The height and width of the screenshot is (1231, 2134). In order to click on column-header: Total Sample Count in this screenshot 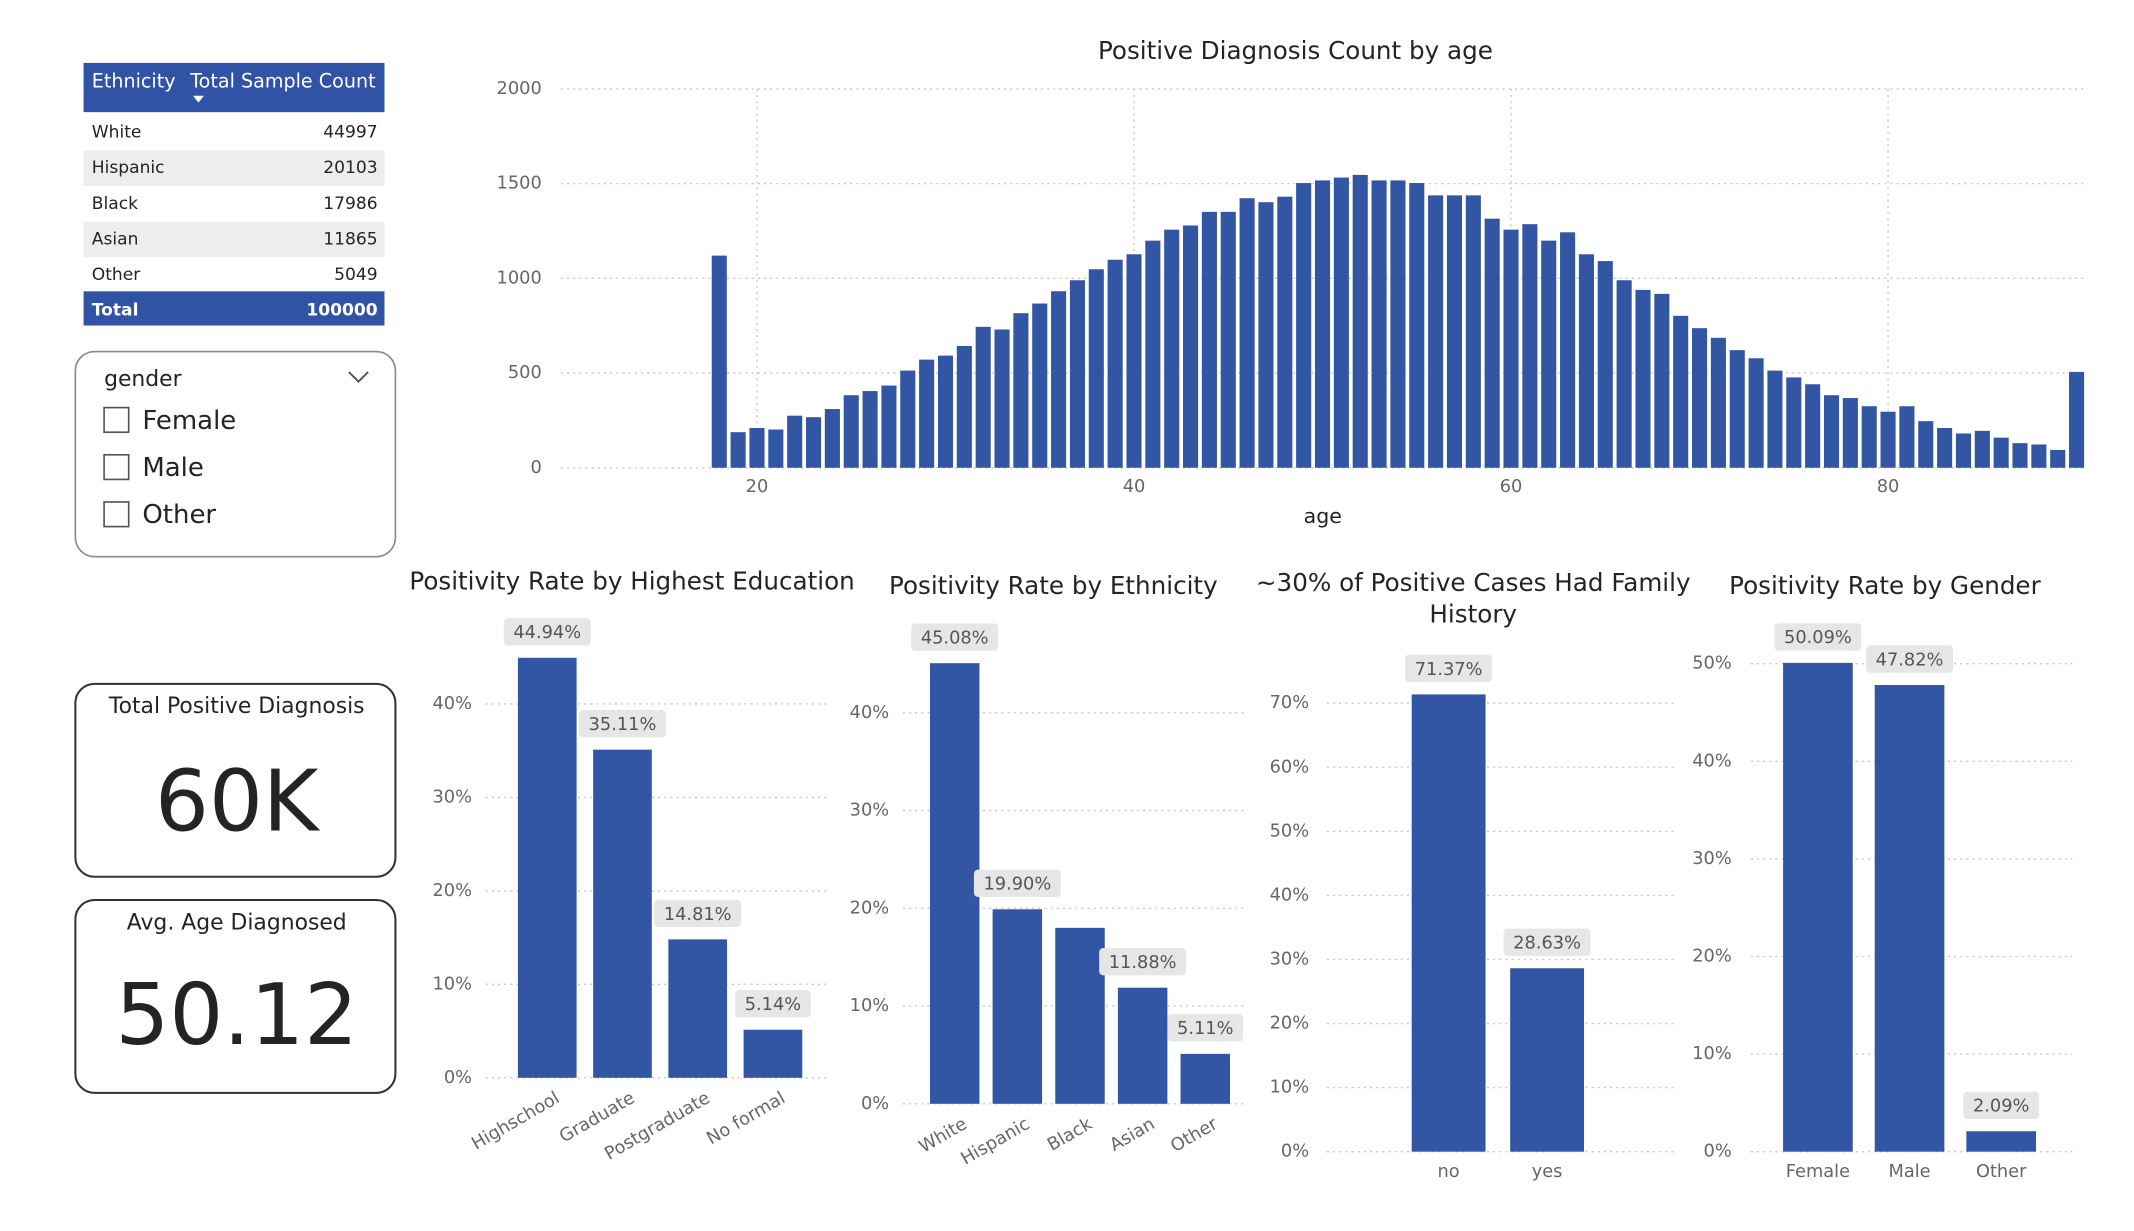, I will do `click(282, 81)`.